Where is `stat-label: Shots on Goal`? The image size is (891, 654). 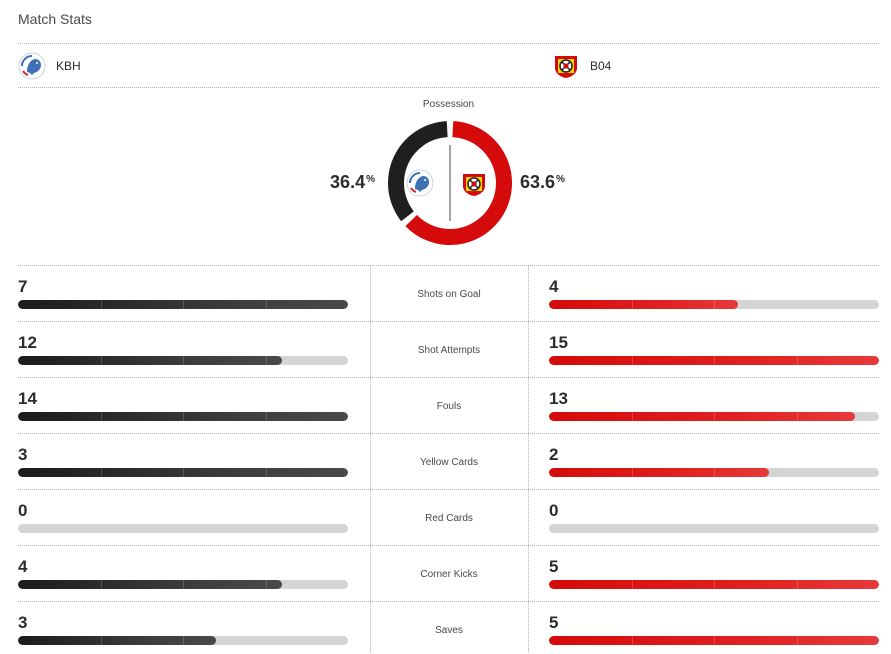
stat-label: Shots on Goal is located at coordinates (449, 294).